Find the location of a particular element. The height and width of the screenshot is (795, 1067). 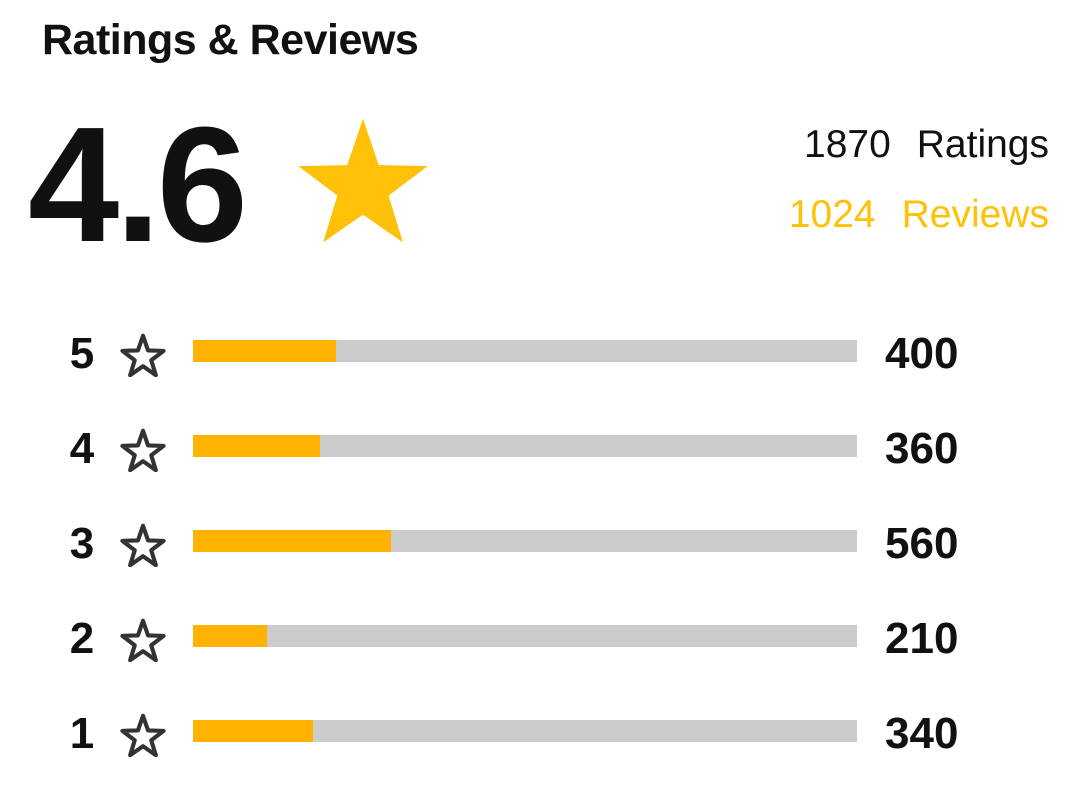

star-level: 2 is located at coordinates (82, 638).